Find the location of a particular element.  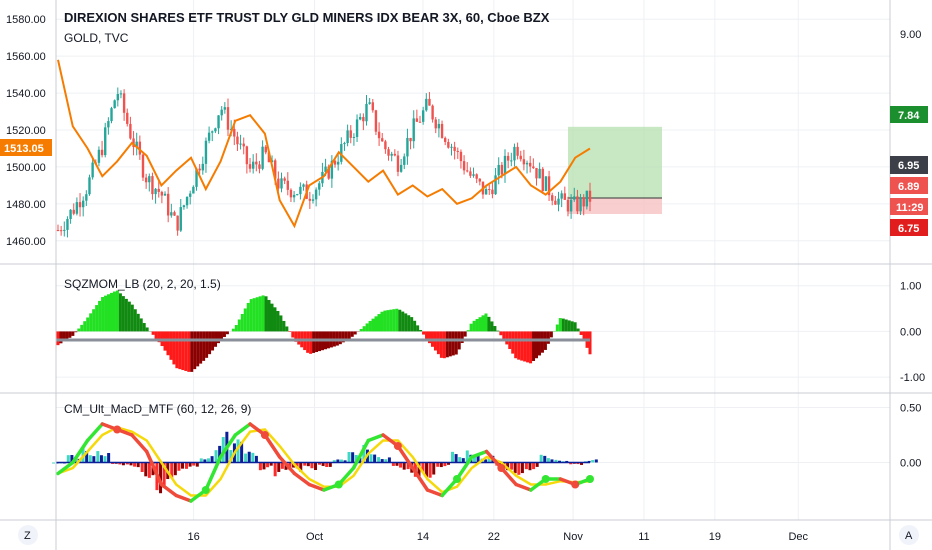

sqz-scale-tick: 0.00 is located at coordinates (910, 332).